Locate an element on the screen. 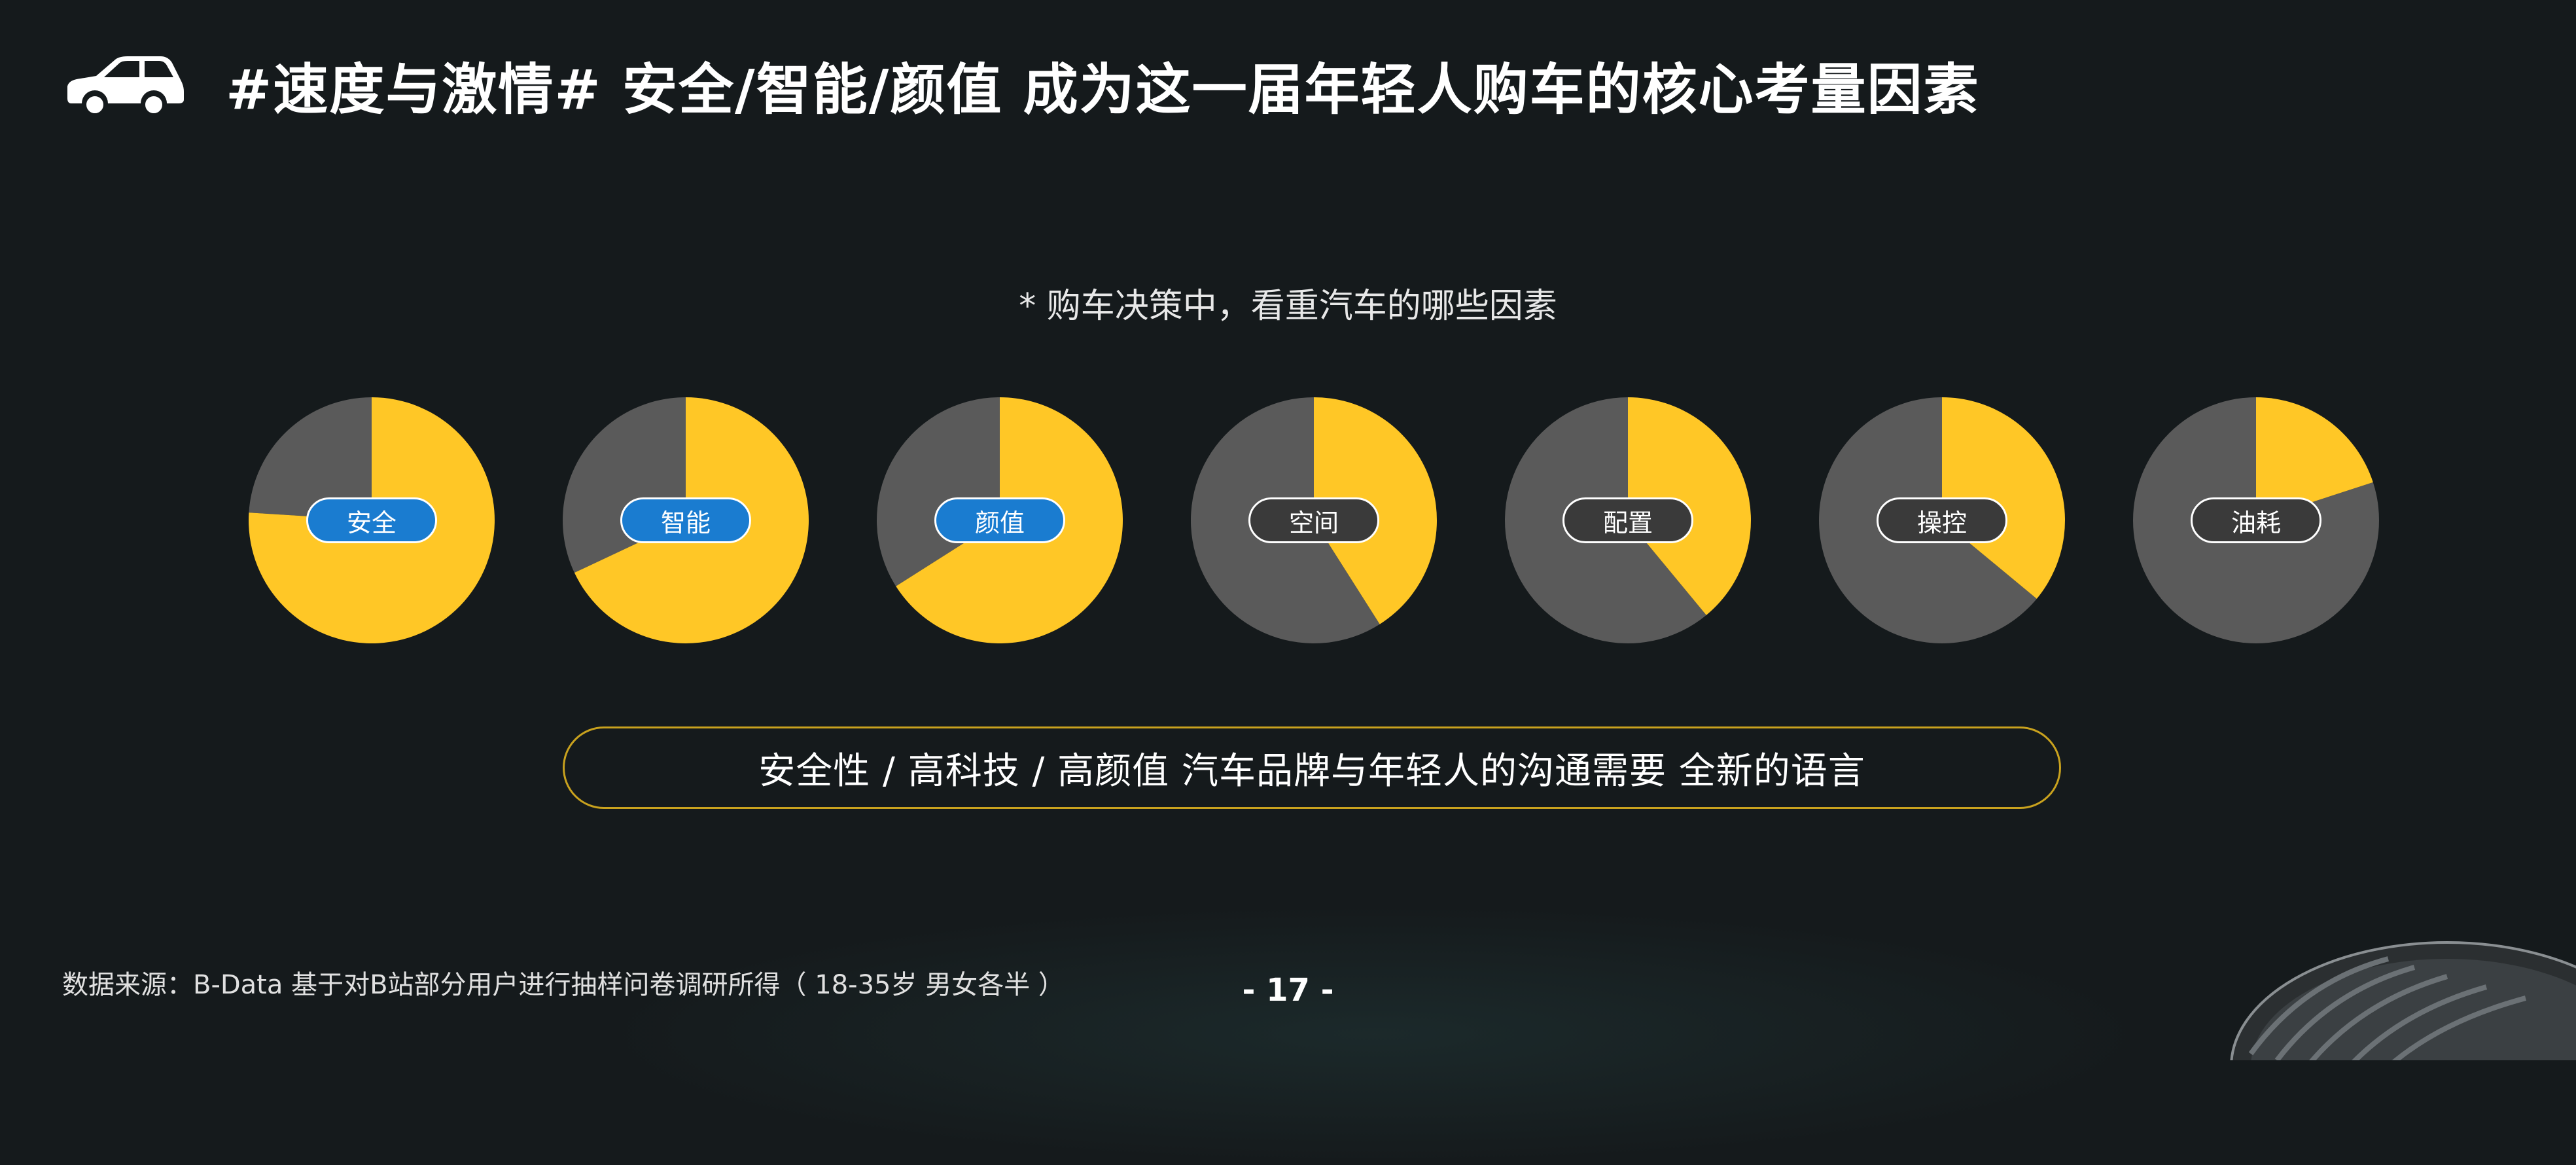 Image resolution: width=2576 pixels, height=1165 pixels. summary-banner-text: 安全性 / 高科技 / 高颜值 汽车品牌与年轻人的沟通需要 全新的语言 is located at coordinates (1311, 771).